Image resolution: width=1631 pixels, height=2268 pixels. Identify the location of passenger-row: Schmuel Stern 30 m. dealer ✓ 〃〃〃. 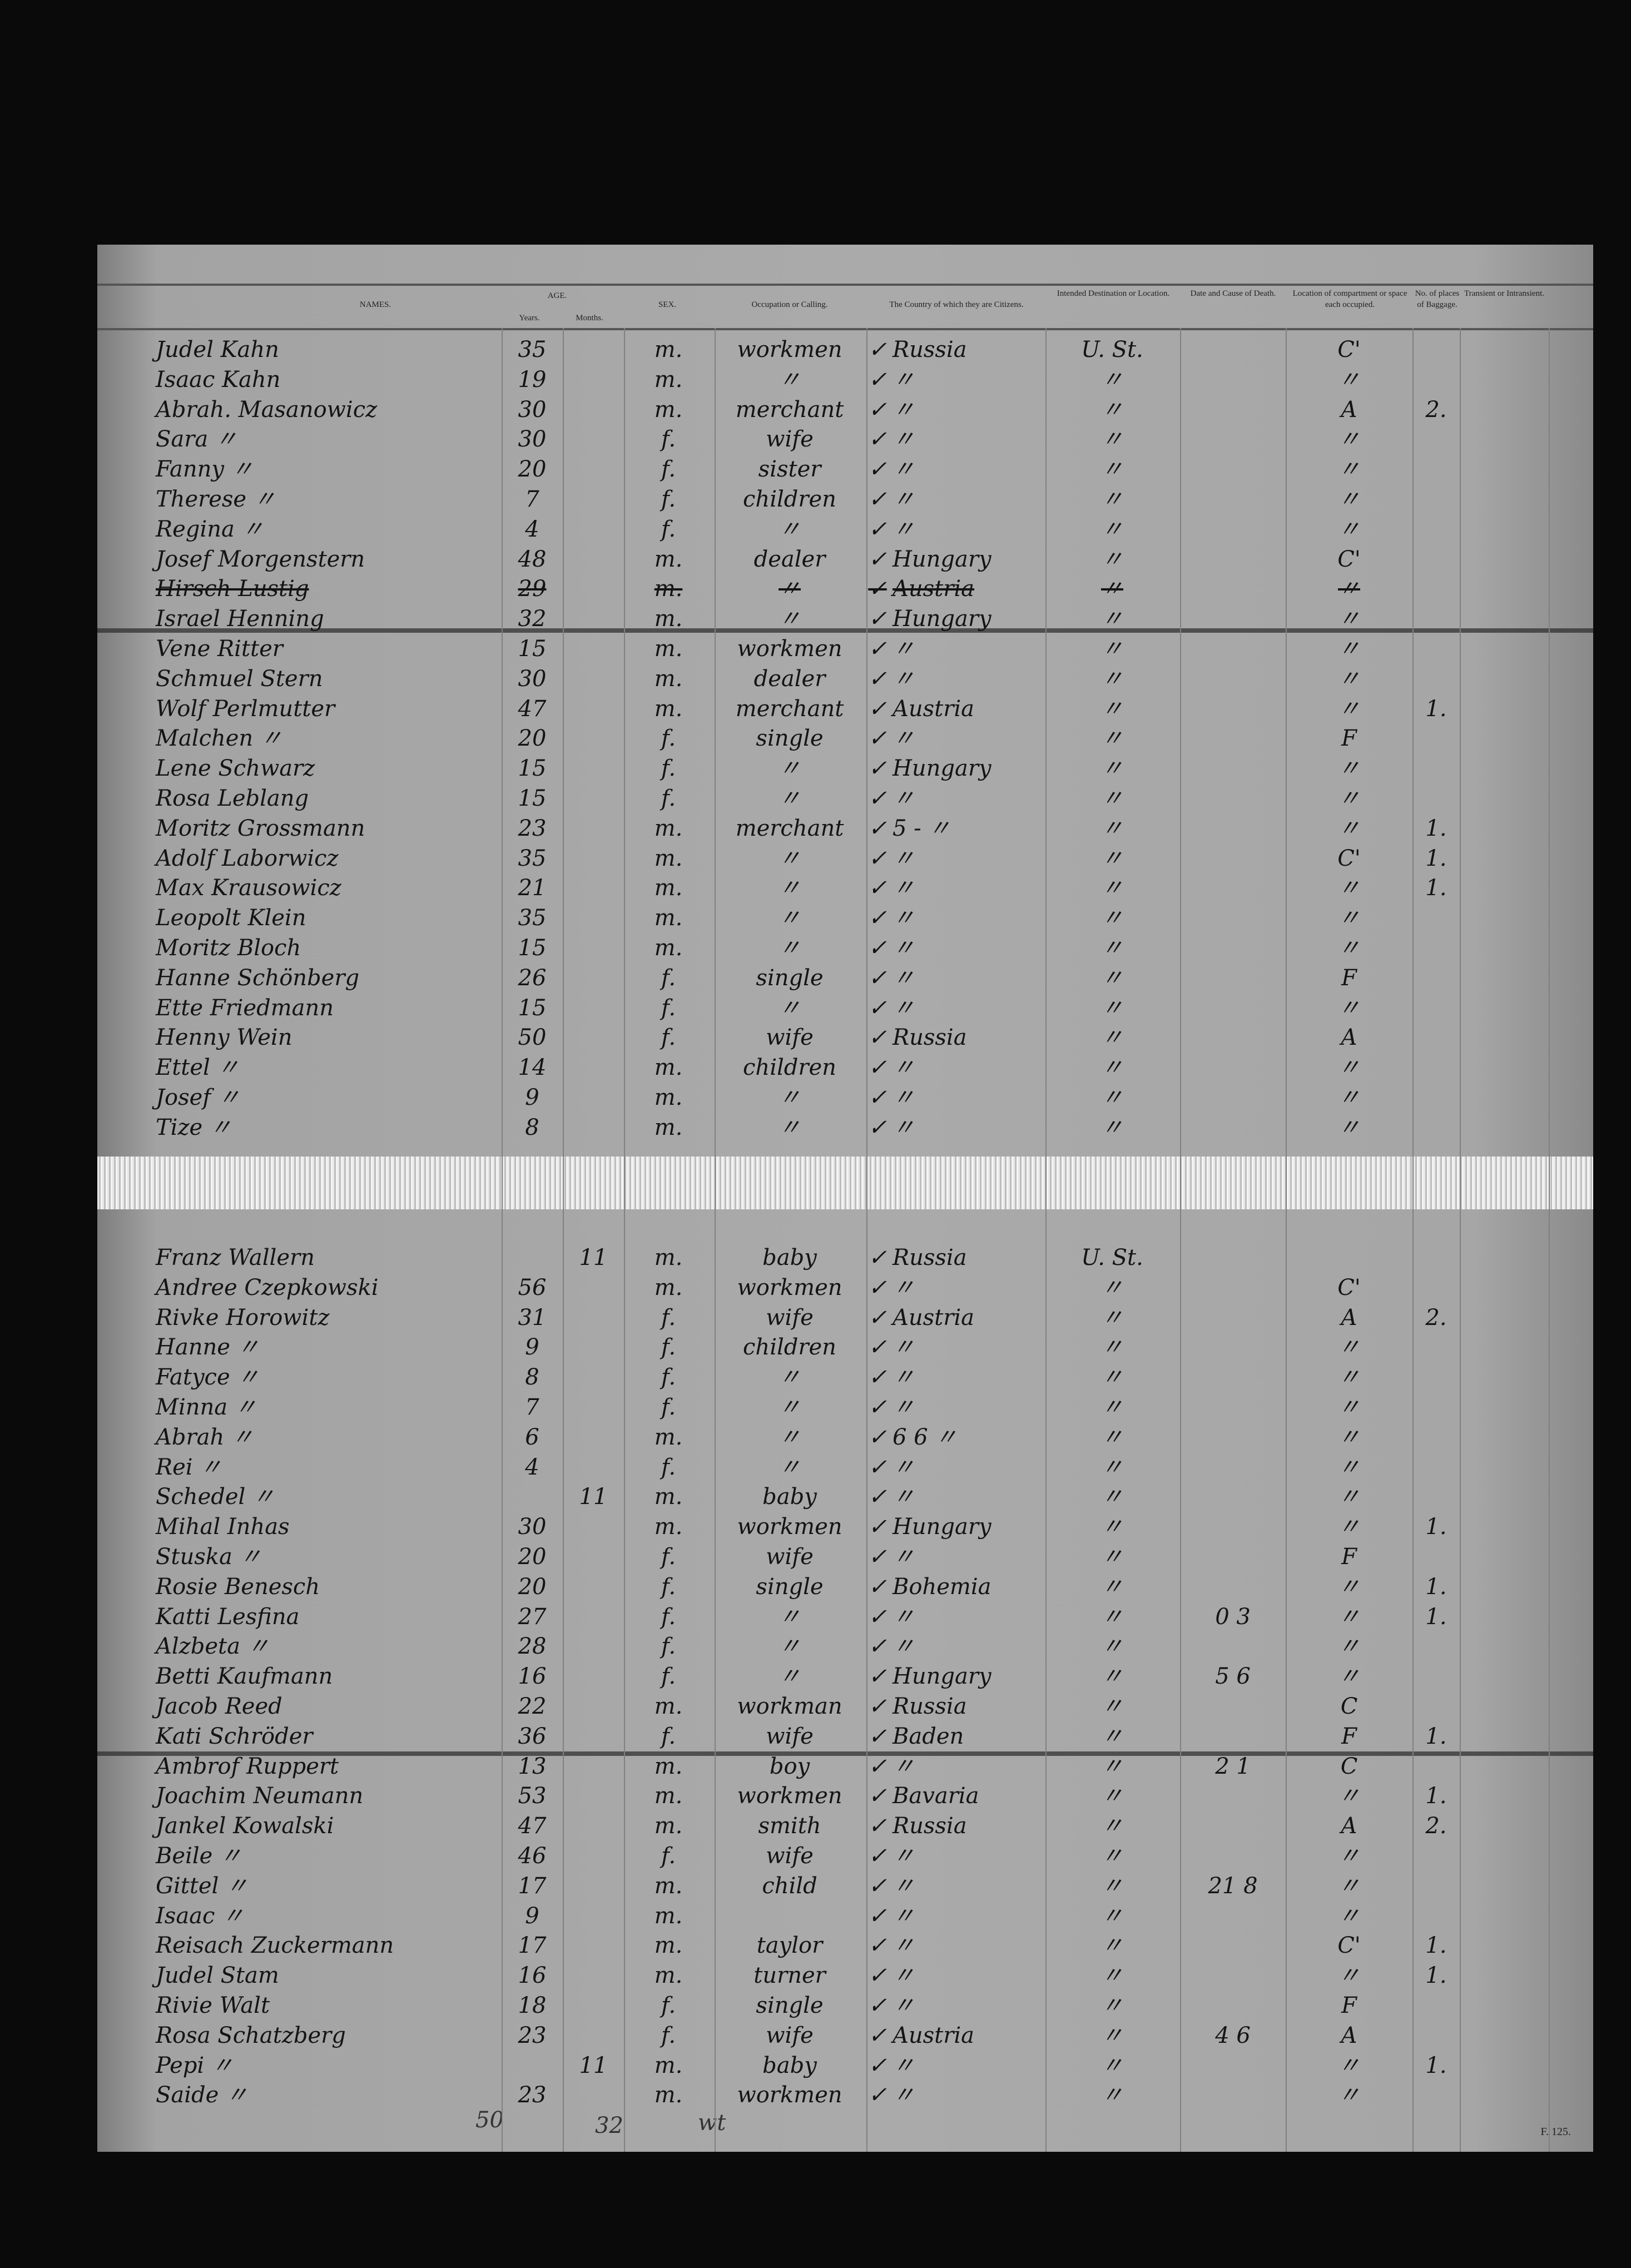
(845, 679).